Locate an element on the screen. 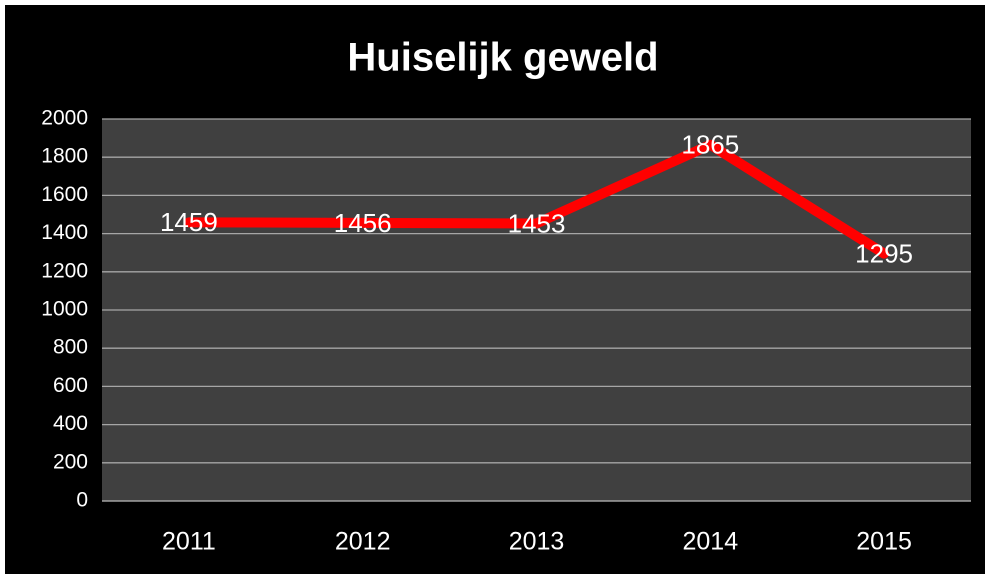  data-label: 1295 is located at coordinates (884, 254).